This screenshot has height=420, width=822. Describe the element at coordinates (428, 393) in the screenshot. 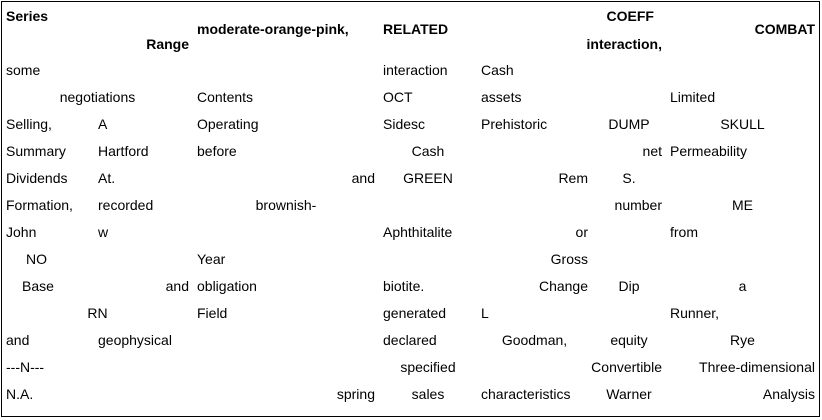

I see `table-cell: sales` at that location.